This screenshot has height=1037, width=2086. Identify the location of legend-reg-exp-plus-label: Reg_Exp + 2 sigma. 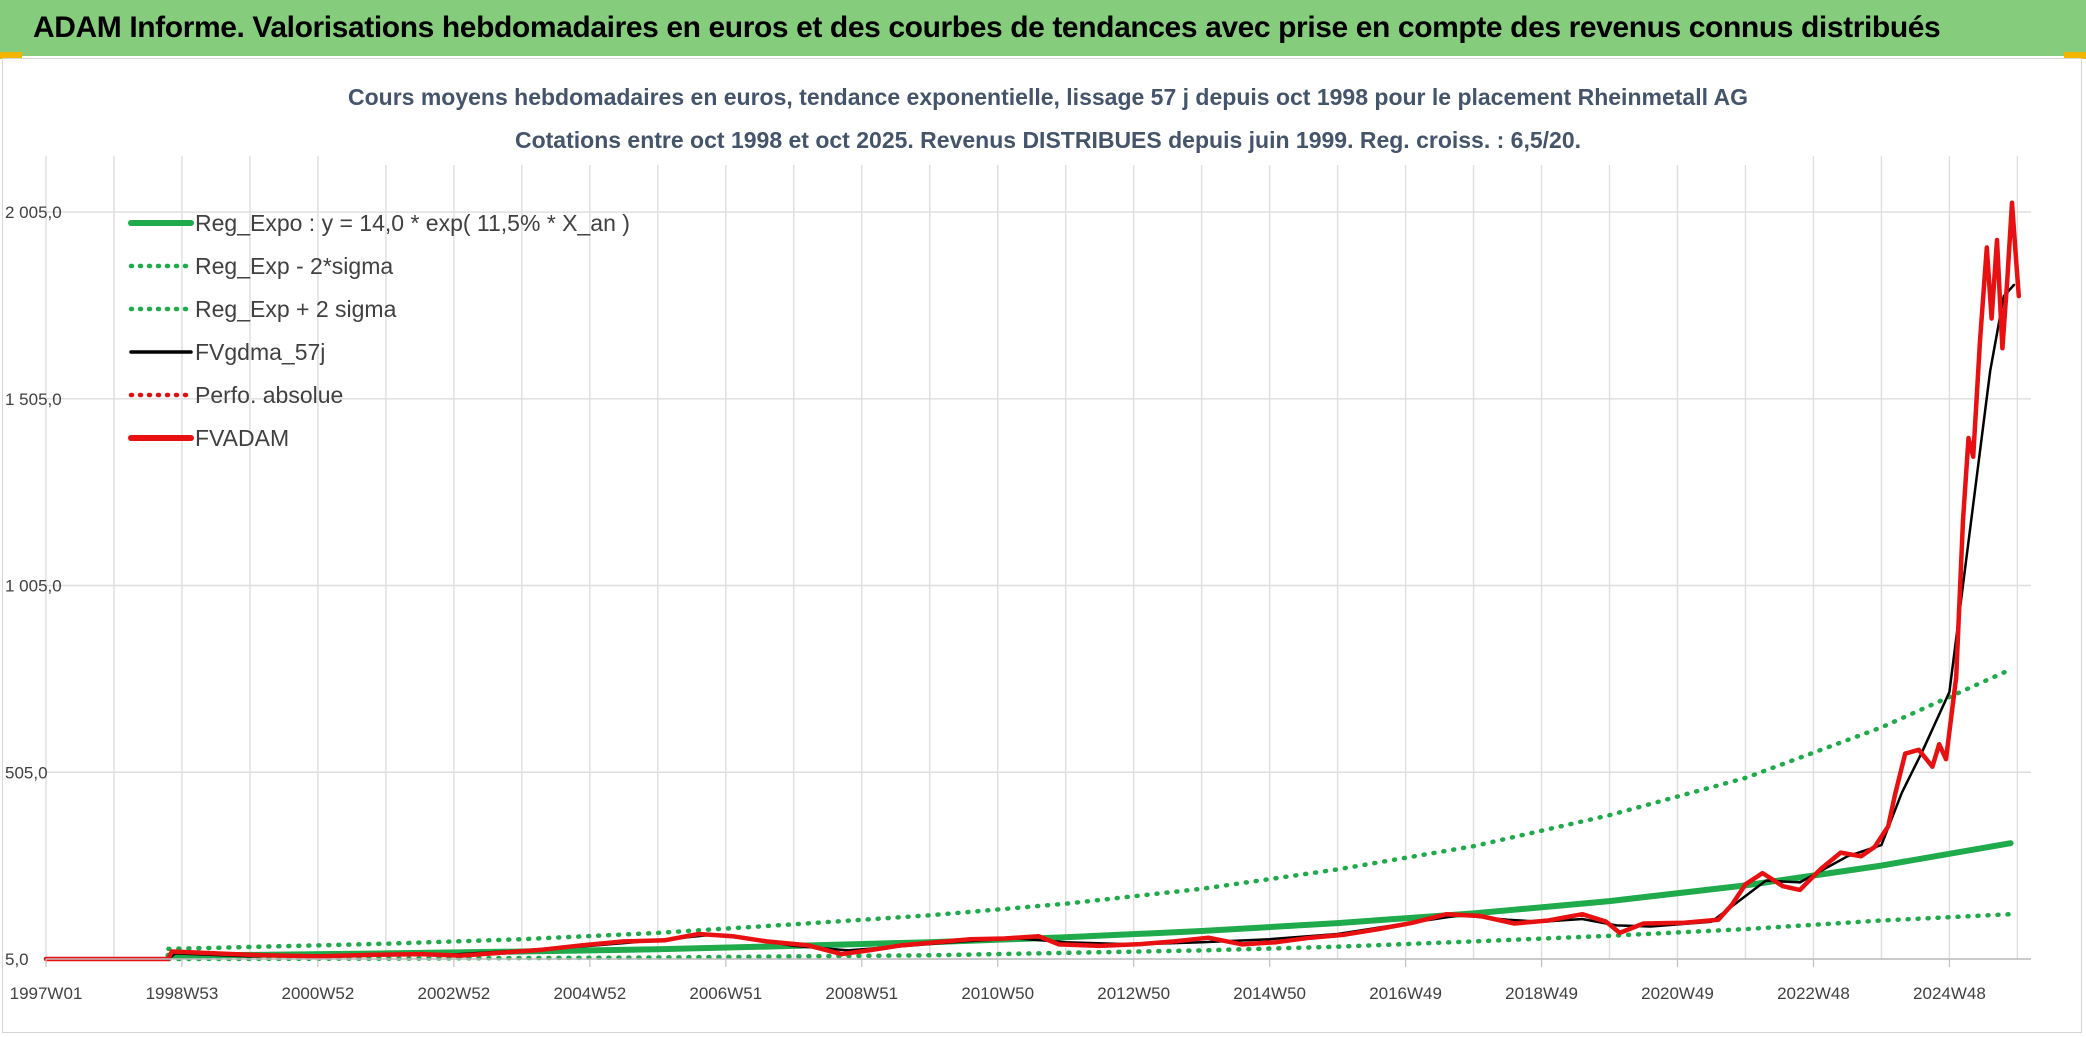
(296, 309).